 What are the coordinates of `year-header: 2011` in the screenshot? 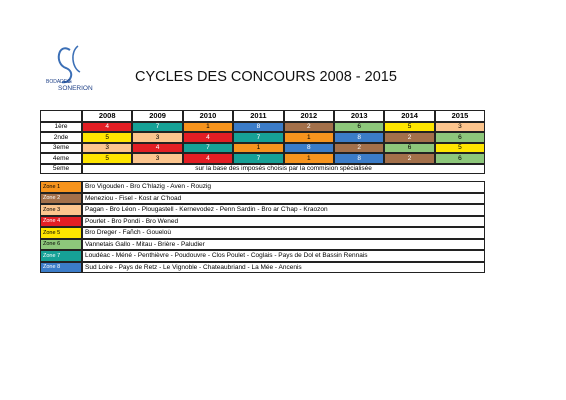 It's located at (258, 116).